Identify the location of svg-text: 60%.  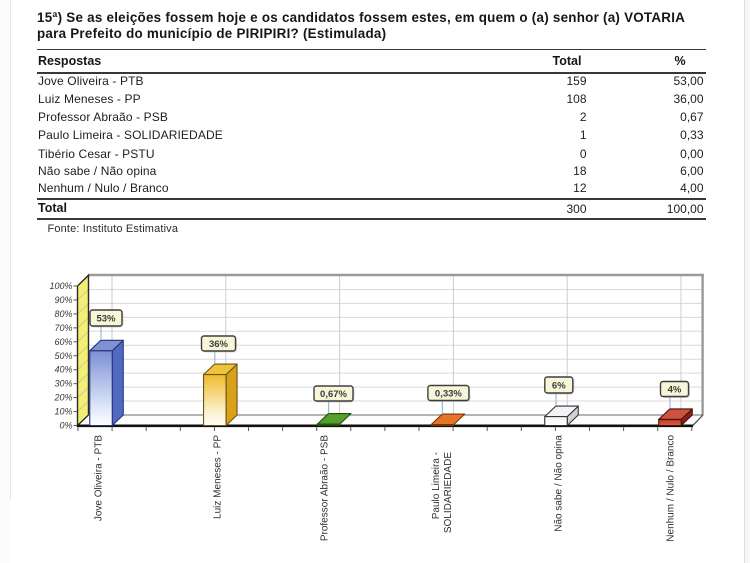
(63, 342).